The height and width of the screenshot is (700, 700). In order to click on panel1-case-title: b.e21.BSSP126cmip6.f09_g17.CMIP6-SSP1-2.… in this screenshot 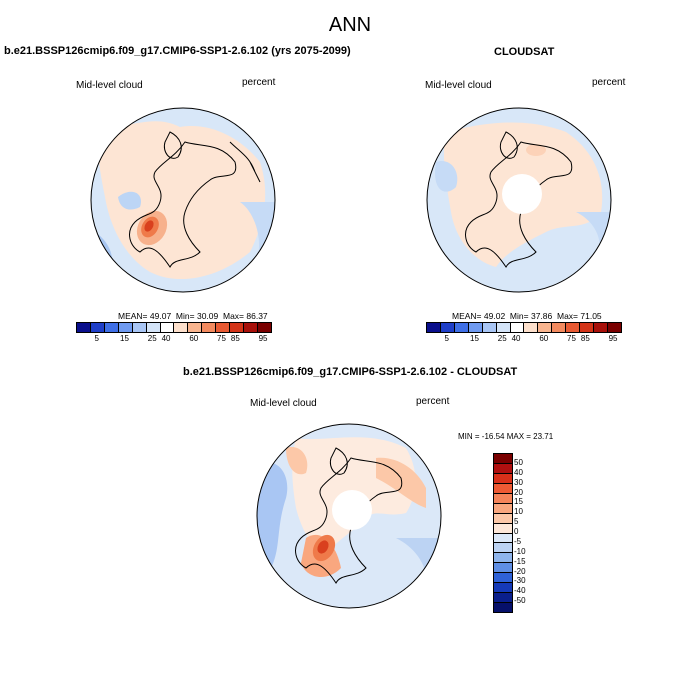, I will do `click(177, 51)`.